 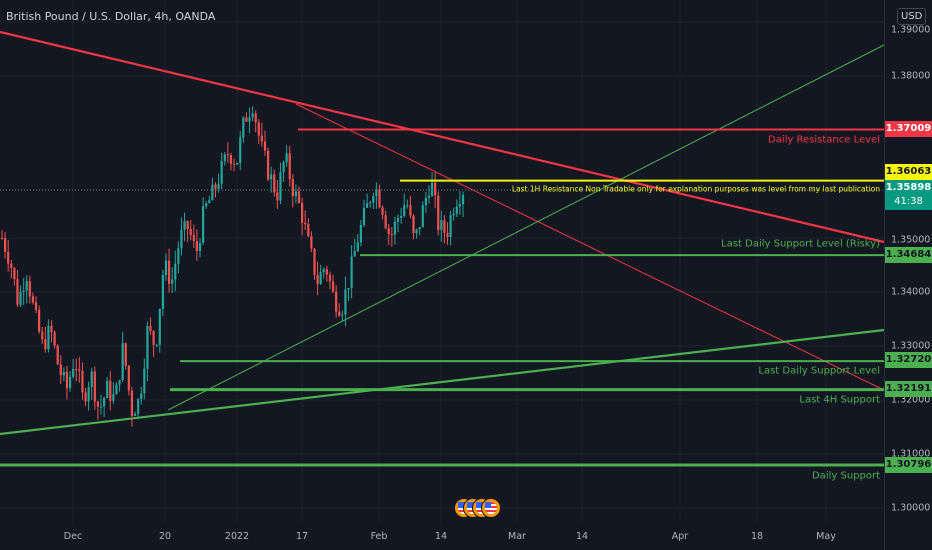 What do you see at coordinates (911, 30) in the screenshot?
I see `y-tick: 1.39000` at bounding box center [911, 30].